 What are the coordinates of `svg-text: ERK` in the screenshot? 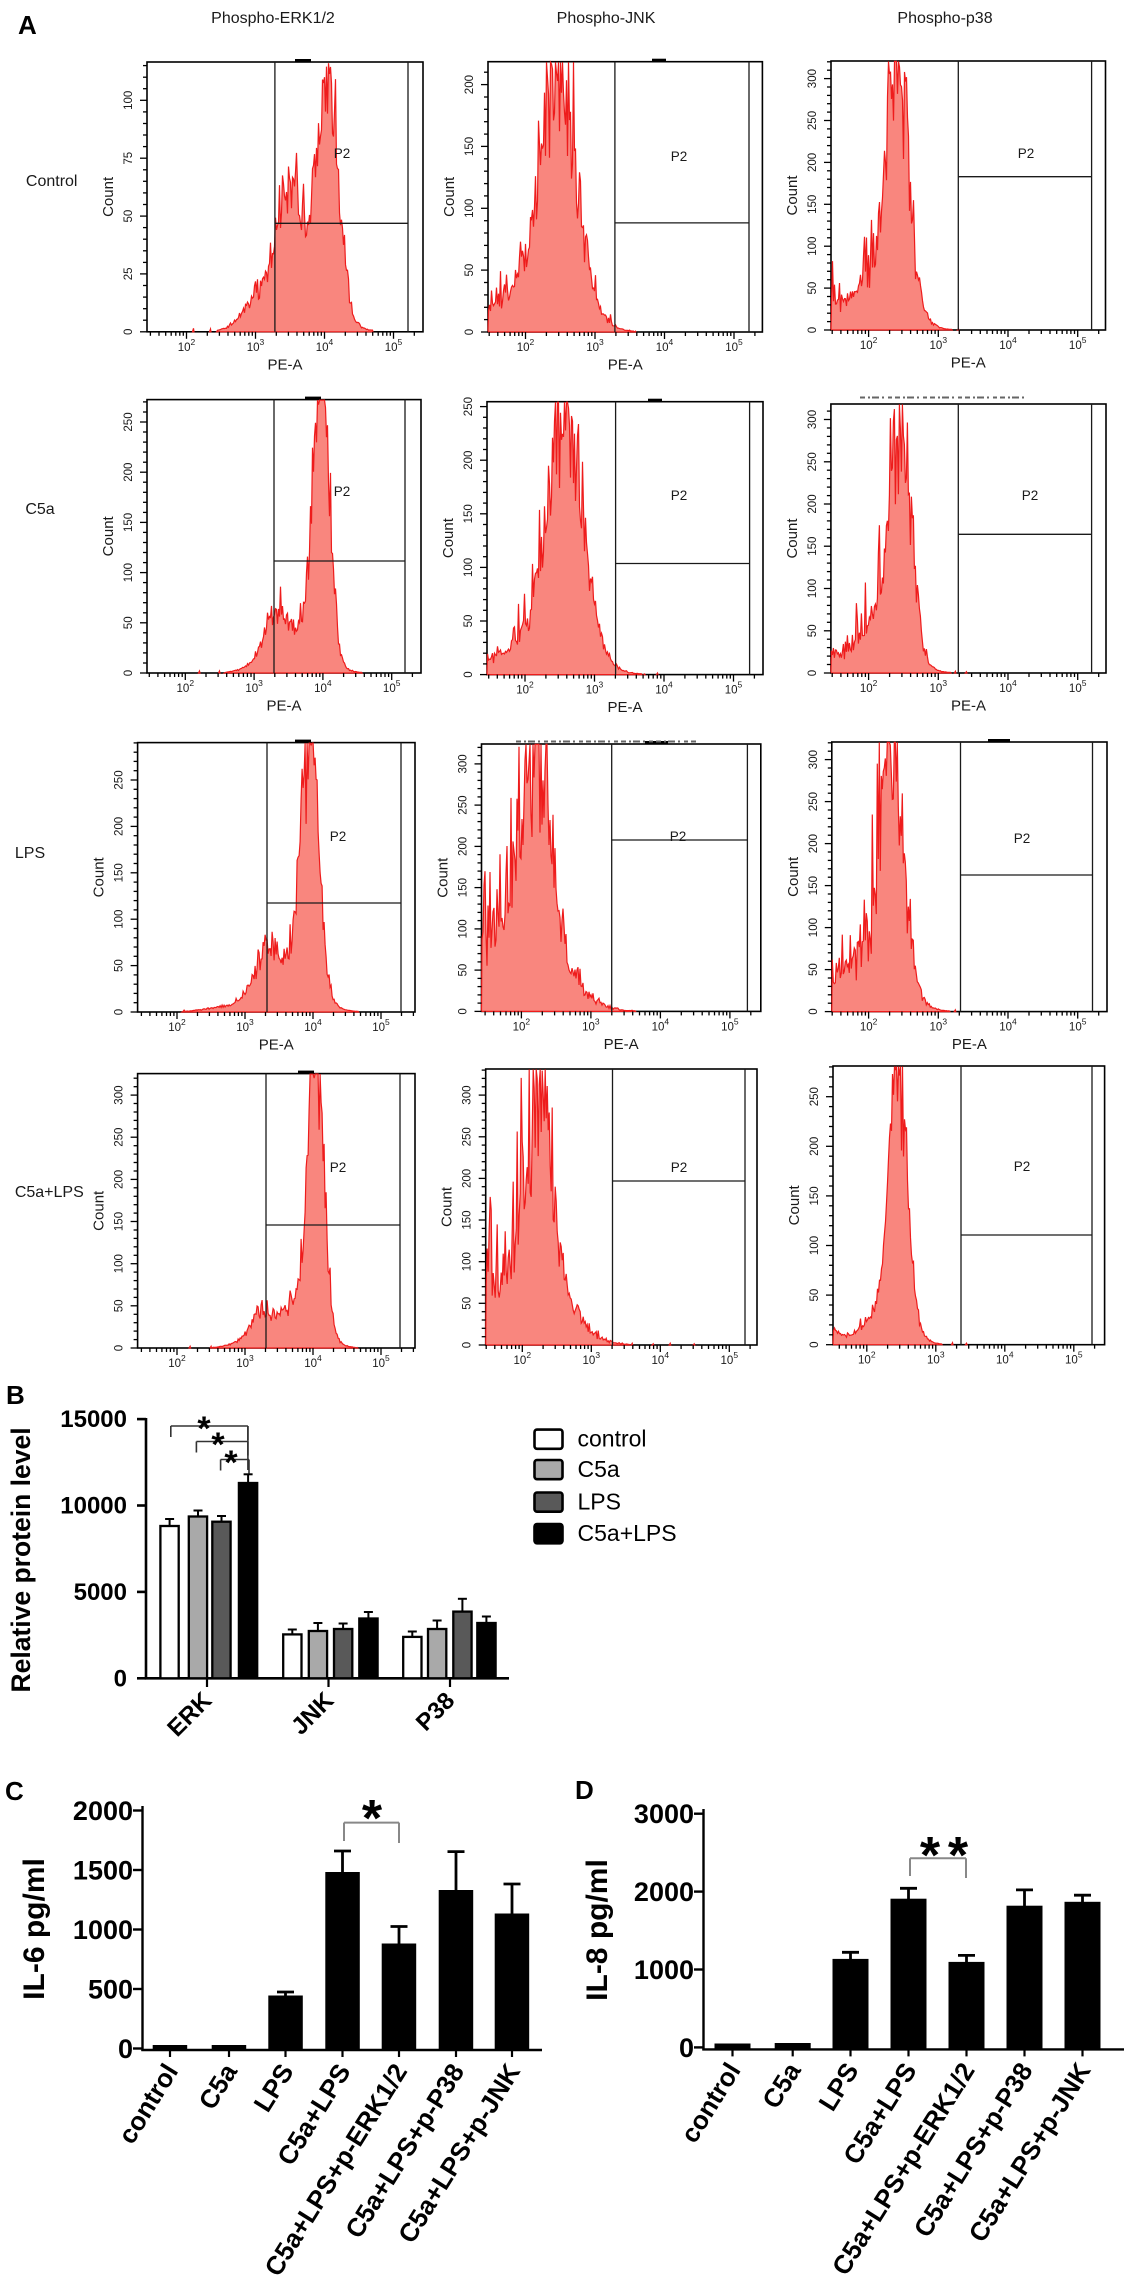 It's located at (189, 1714).